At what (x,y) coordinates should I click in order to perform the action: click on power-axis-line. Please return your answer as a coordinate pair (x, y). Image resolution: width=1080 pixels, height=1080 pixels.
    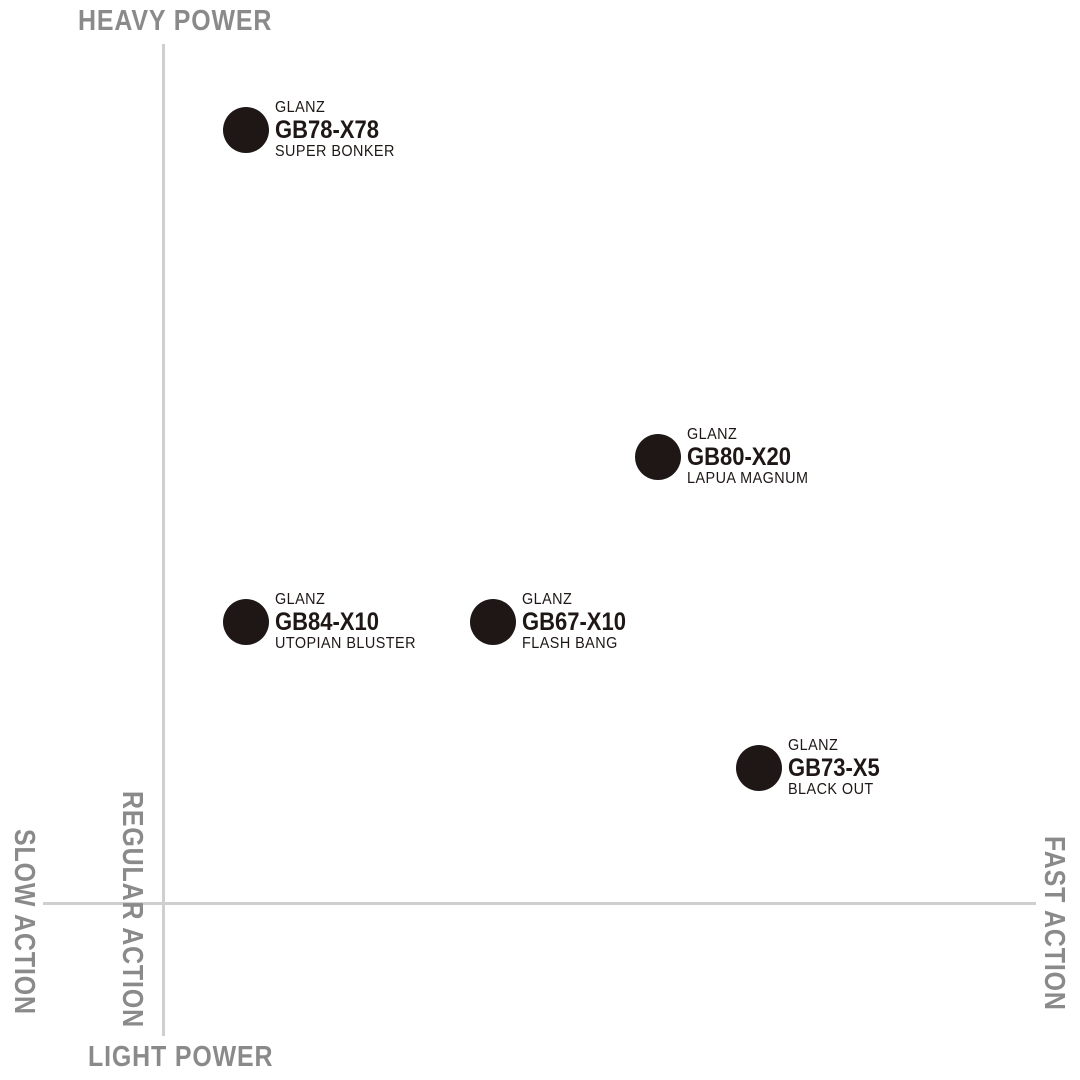
    Looking at the image, I should click on (163, 540).